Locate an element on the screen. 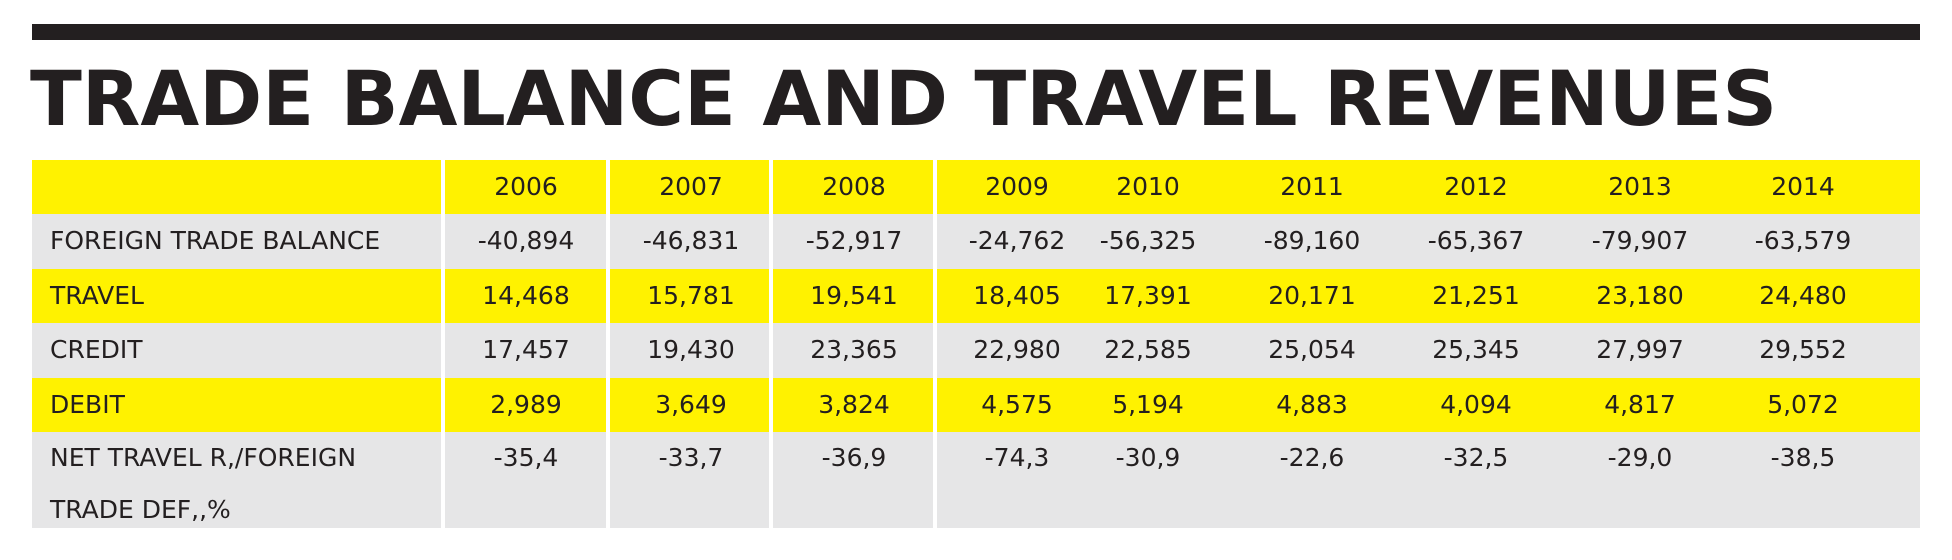  table-cell: 4,817 is located at coordinates (1640, 404).